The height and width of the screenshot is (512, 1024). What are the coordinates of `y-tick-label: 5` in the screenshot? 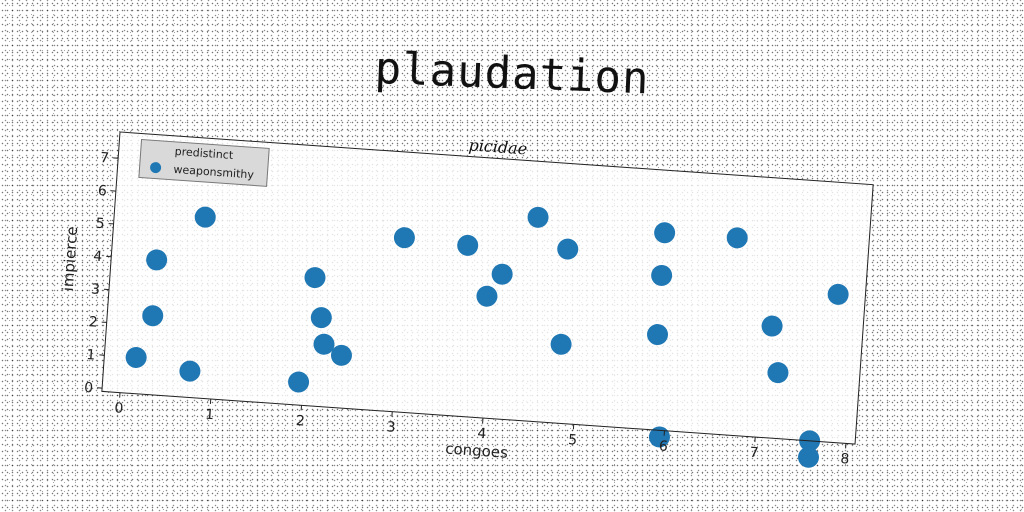 It's located at (100, 224).